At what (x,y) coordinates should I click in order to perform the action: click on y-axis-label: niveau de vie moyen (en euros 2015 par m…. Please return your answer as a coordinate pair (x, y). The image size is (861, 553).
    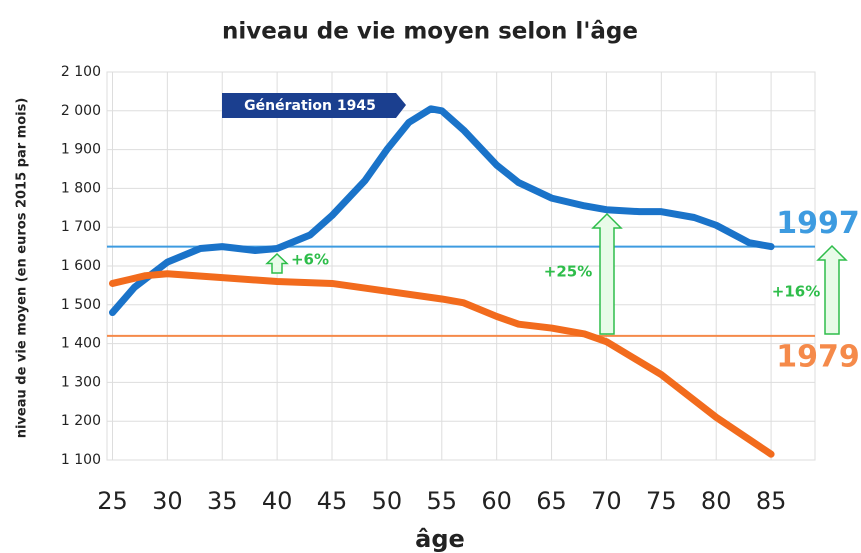
    Looking at the image, I should click on (22, 268).